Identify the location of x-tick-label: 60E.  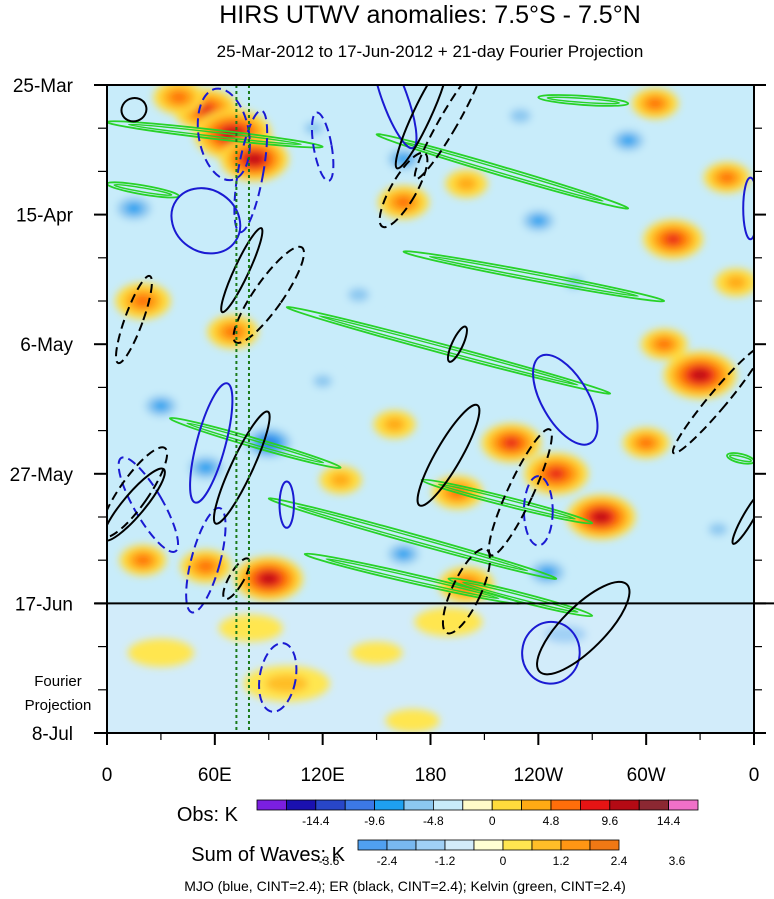
(215, 775).